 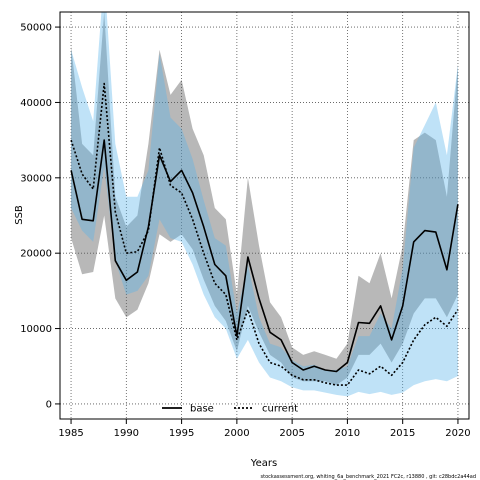 What do you see at coordinates (36, 254) in the screenshot?
I see `y-tick-label: 20000` at bounding box center [36, 254].